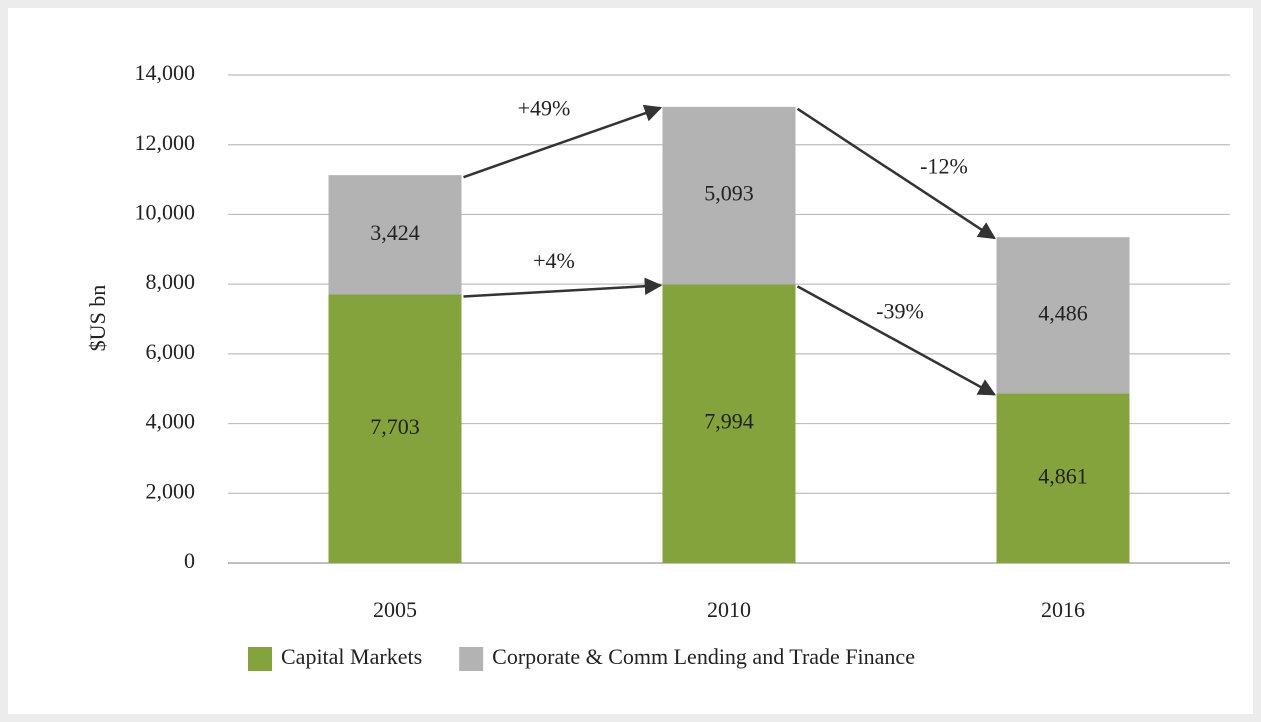 The width and height of the screenshot is (1261, 722). Describe the element at coordinates (944, 166) in the screenshot. I see `annotation: -12%` at that location.